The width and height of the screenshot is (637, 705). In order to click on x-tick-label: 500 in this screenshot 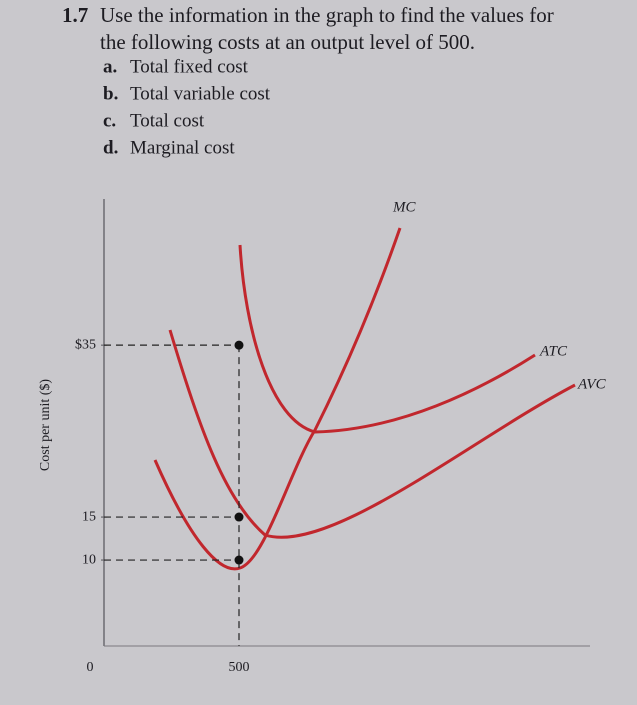, I will do `click(239, 667)`.